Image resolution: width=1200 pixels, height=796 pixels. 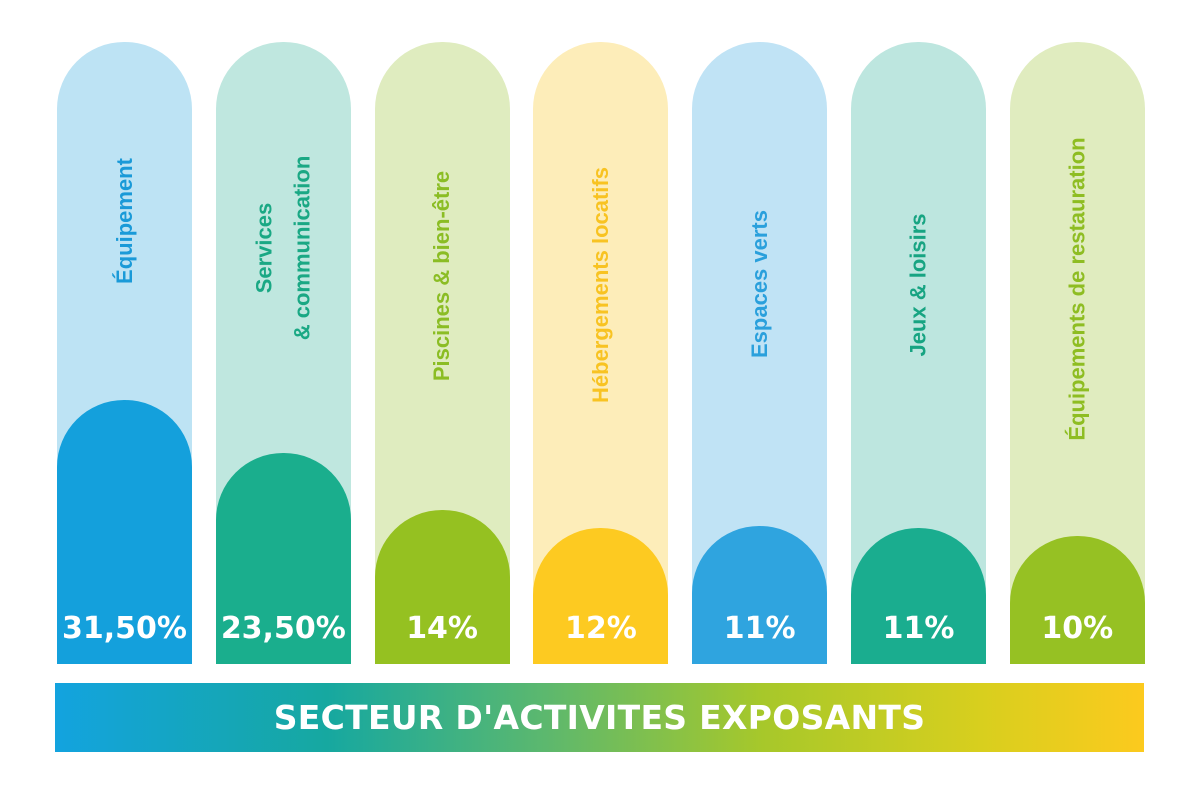 I want to click on bar-label-line: Espaces verts, so click(x=759, y=284).